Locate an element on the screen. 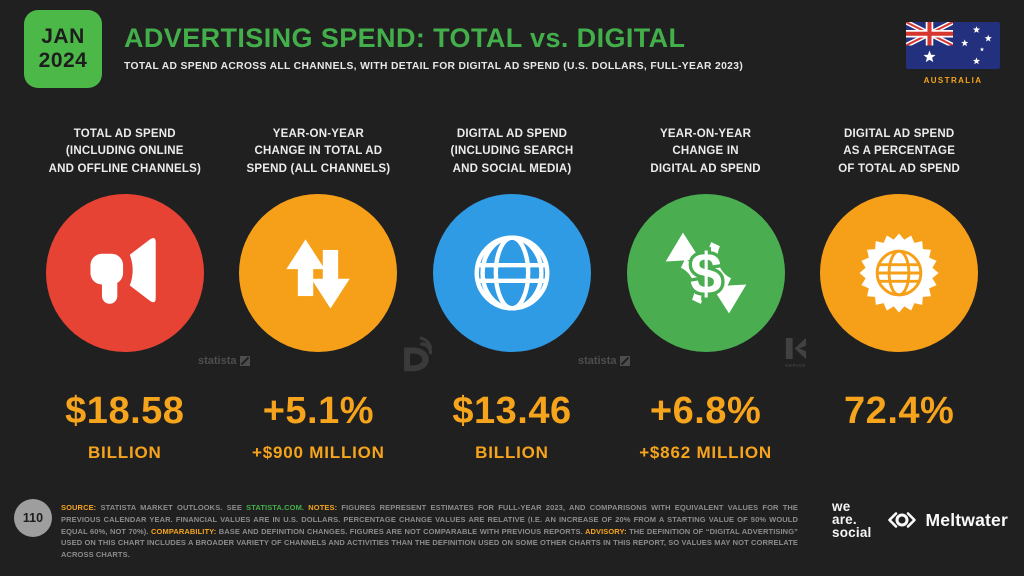 The width and height of the screenshot is (1024, 576). metric-value-block: $13.46 BILLION is located at coordinates (511, 426).